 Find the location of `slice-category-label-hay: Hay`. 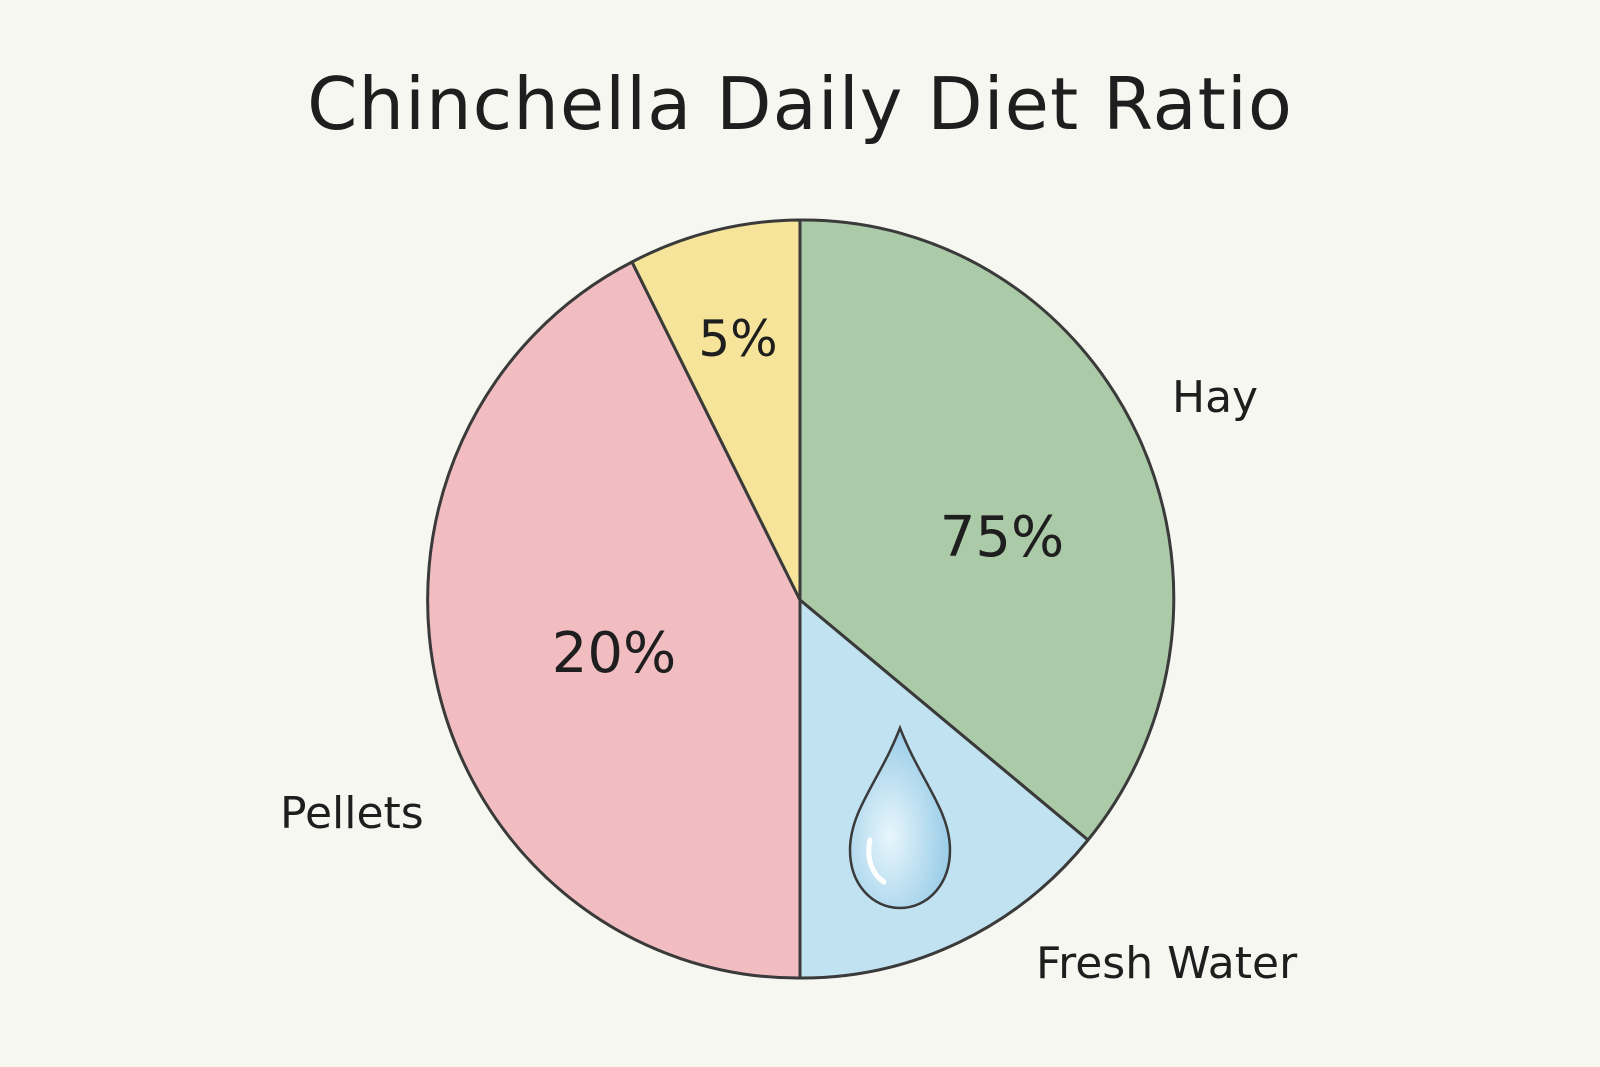

slice-category-label-hay: Hay is located at coordinates (1215, 397).